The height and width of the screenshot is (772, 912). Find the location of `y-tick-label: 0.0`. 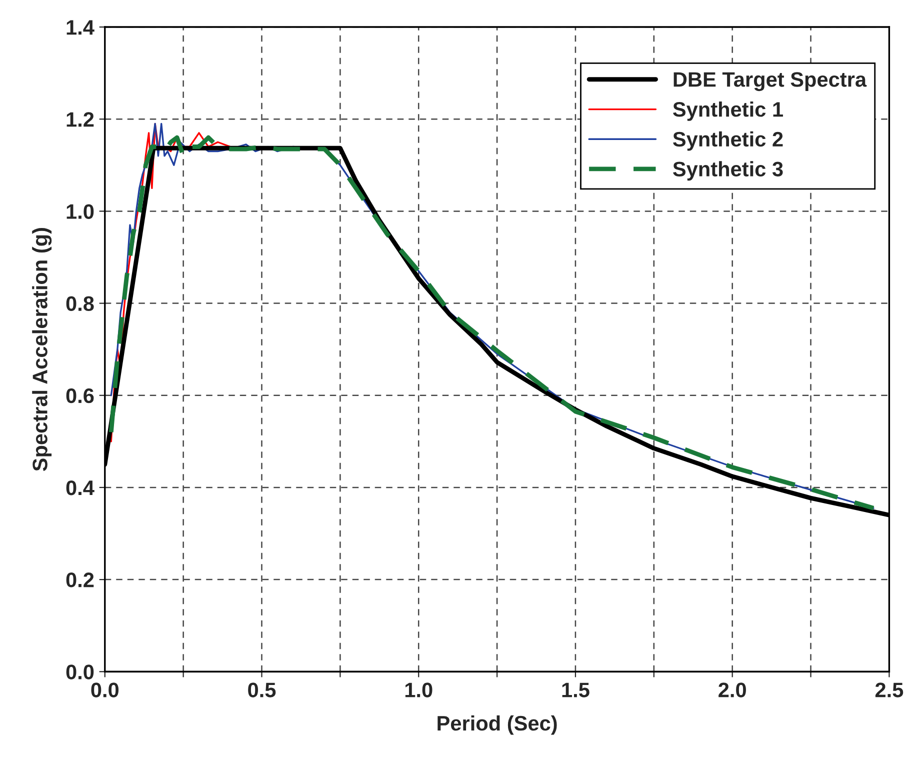

y-tick-label: 0.0 is located at coordinates (80, 672).